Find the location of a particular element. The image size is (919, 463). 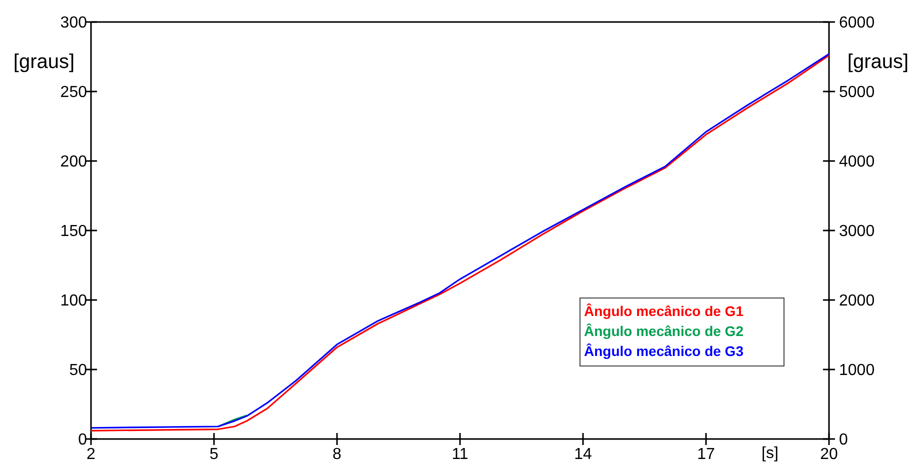

x-axis-title: [s] is located at coordinates (770, 453).